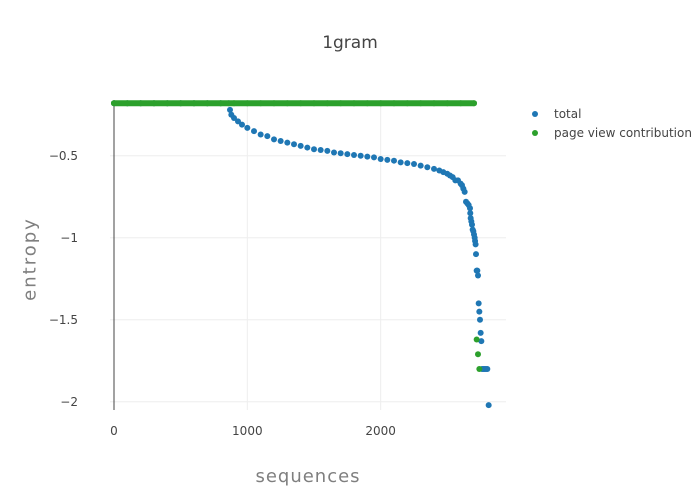  Describe the element at coordinates (350, 43) in the screenshot. I see `chart-title: 1gram` at that location.